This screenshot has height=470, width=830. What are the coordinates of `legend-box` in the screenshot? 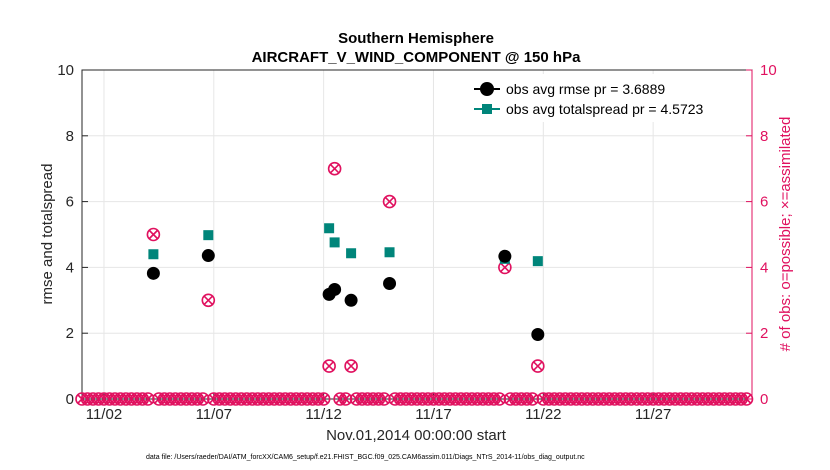 It's located at (606, 98).